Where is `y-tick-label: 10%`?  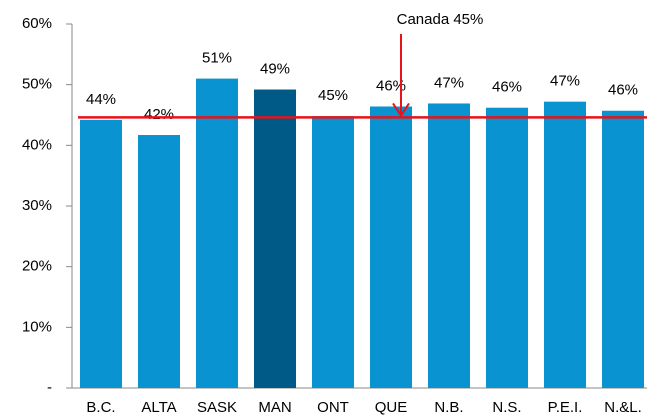
y-tick-label: 10% is located at coordinates (37, 326).